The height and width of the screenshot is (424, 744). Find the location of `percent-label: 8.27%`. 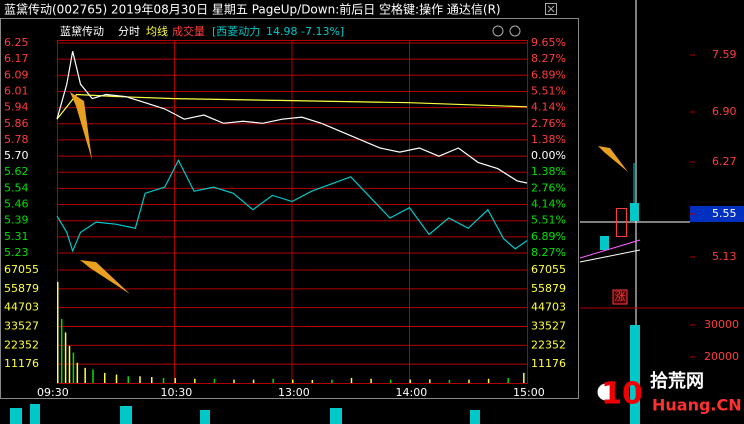

percent-label: 8.27% is located at coordinates (548, 252).